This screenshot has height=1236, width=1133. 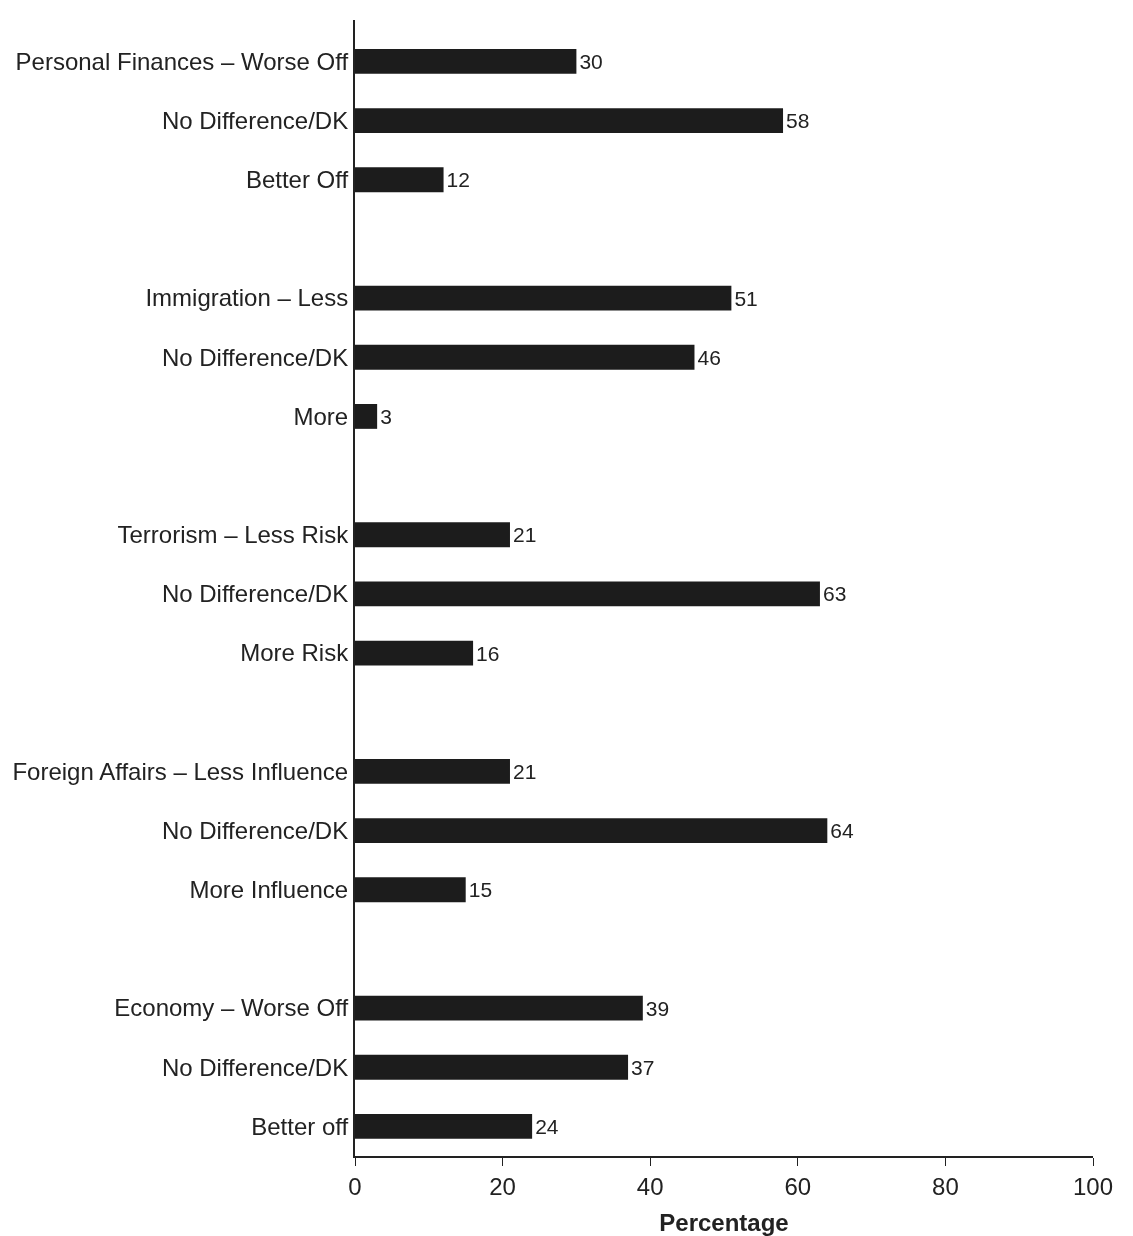 What do you see at coordinates (502, 1186) in the screenshot?
I see `x-tick-label: 20` at bounding box center [502, 1186].